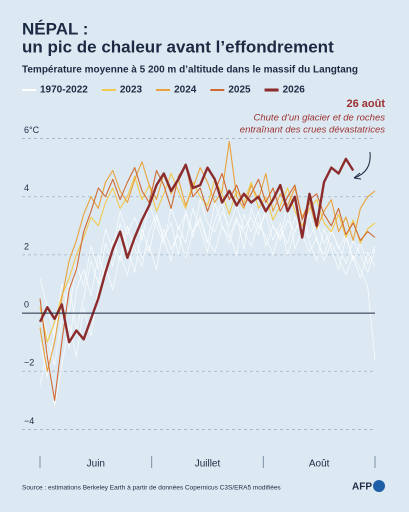  Describe the element at coordinates (96, 464) in the screenshot. I see `x-tick-label: Juin` at that location.